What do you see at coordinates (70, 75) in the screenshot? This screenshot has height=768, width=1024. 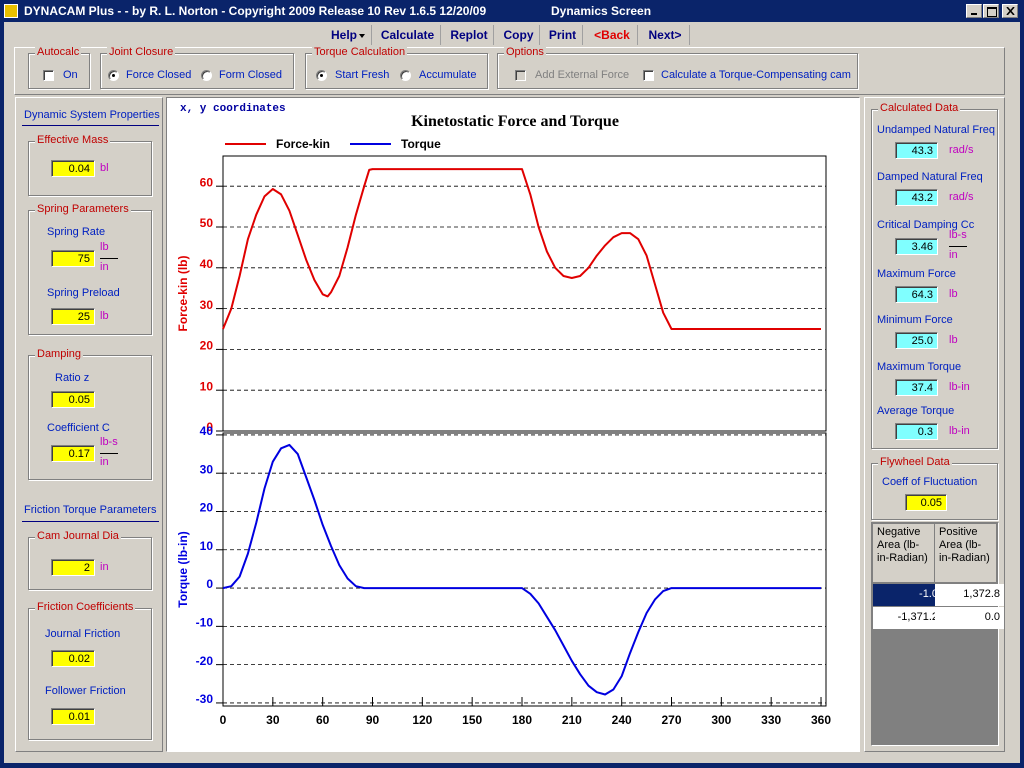 I see `option-label: On` at bounding box center [70, 75].